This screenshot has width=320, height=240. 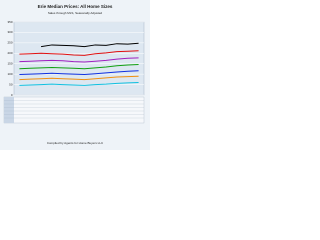 I want to click on y-tick-label: 0, so click(x=12, y=95).